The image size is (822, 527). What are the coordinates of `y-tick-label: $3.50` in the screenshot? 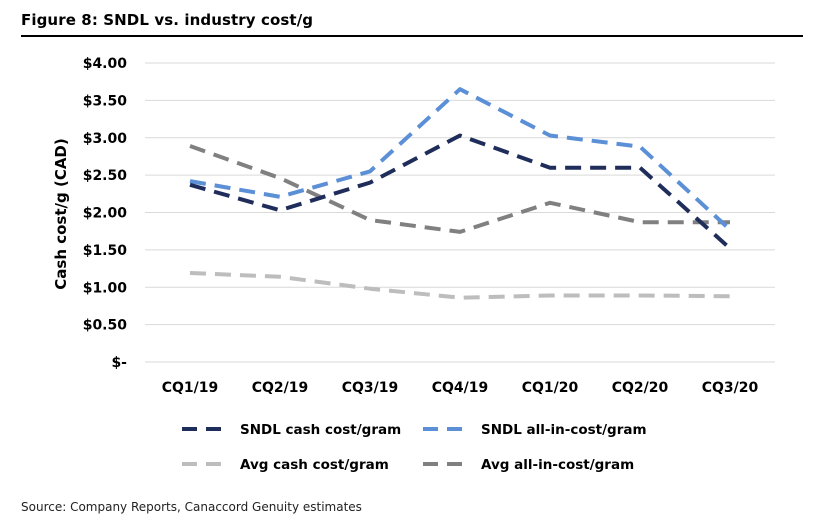 It's located at (105, 101).